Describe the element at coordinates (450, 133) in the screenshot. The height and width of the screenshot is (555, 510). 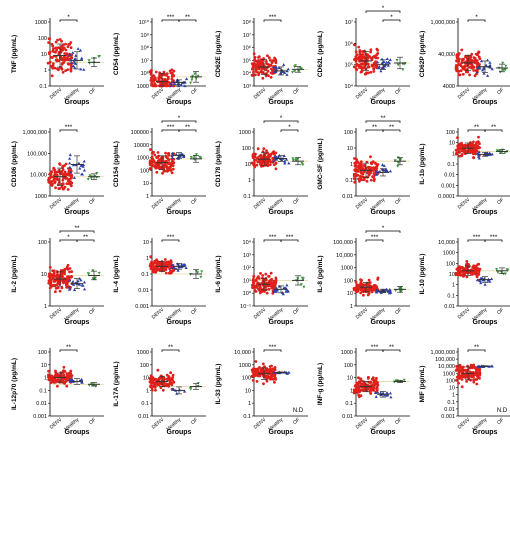
I see `y-tick-label: 100` at that location.